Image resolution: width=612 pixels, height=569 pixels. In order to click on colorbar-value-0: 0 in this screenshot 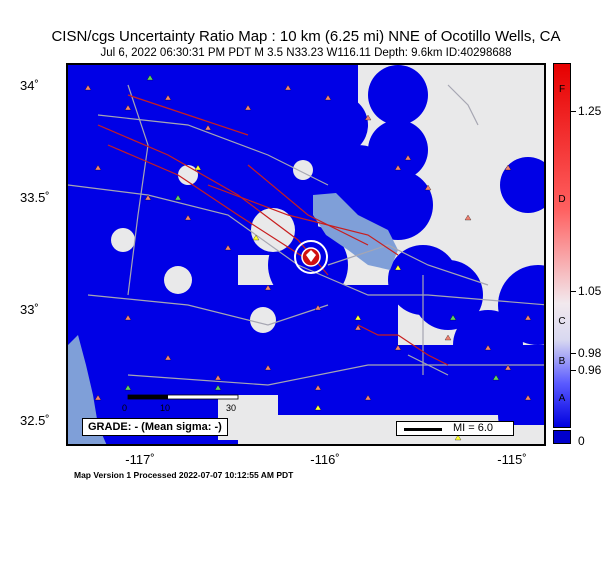, I will do `click(581, 441)`.